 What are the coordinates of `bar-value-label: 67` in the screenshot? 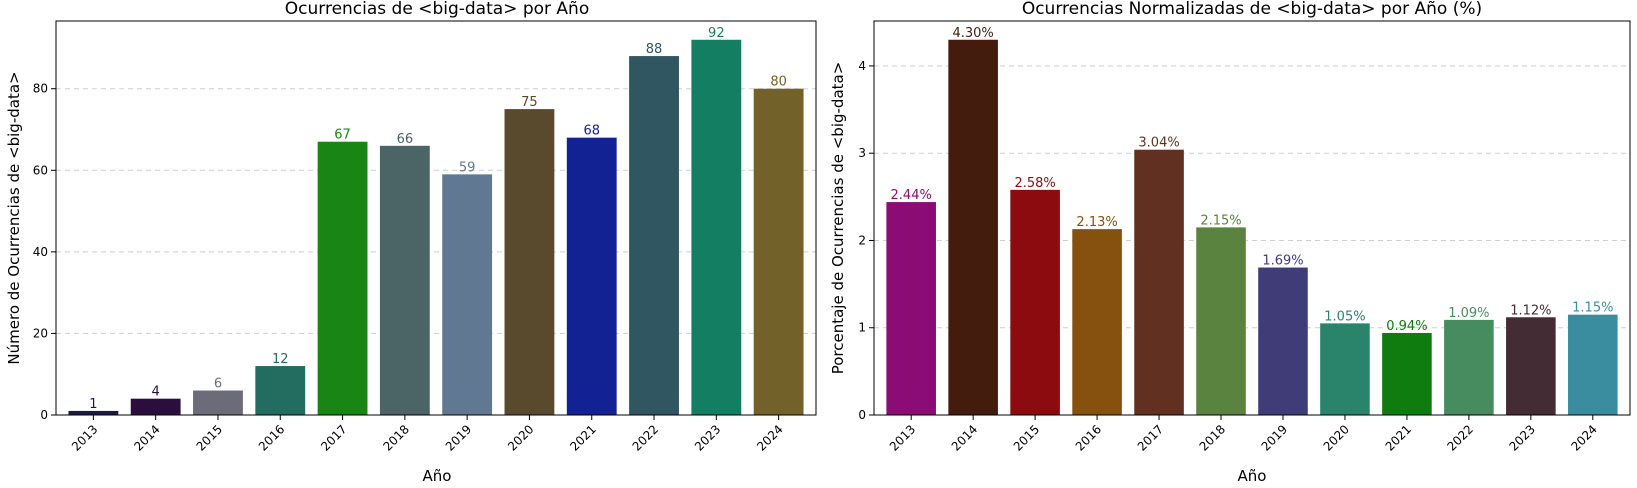 It's located at (342, 135).